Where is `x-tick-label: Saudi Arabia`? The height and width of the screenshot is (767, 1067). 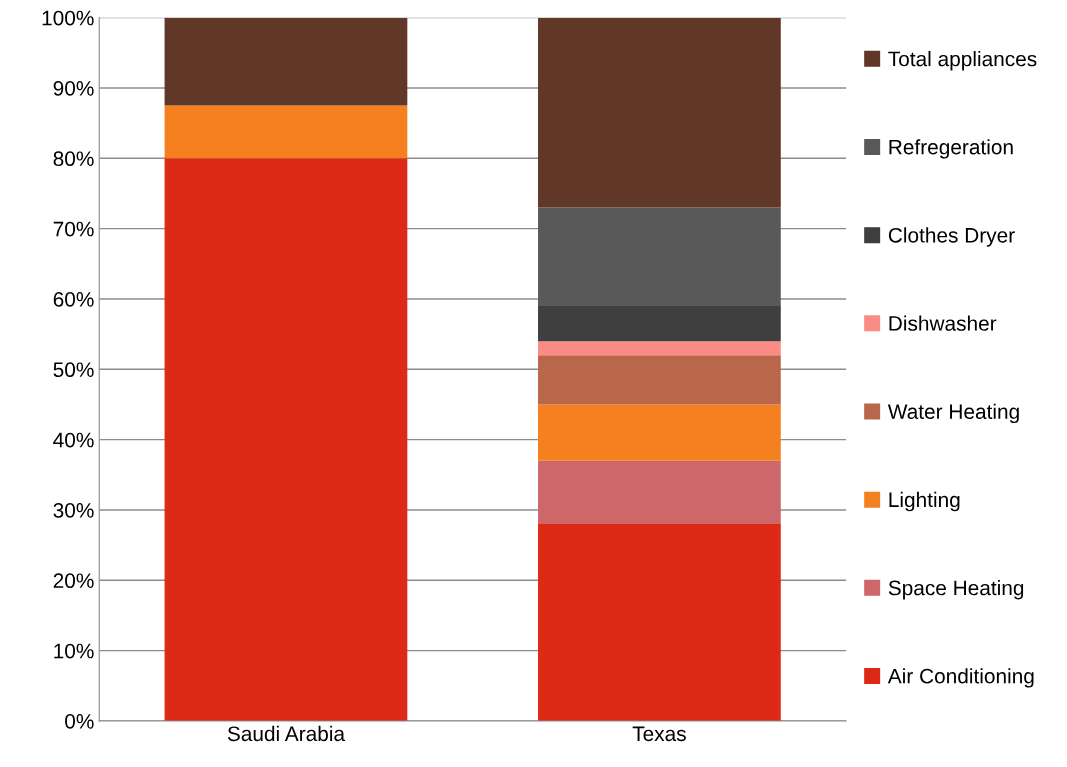
x-tick-label: Saudi Arabia is located at coordinates (286, 733).